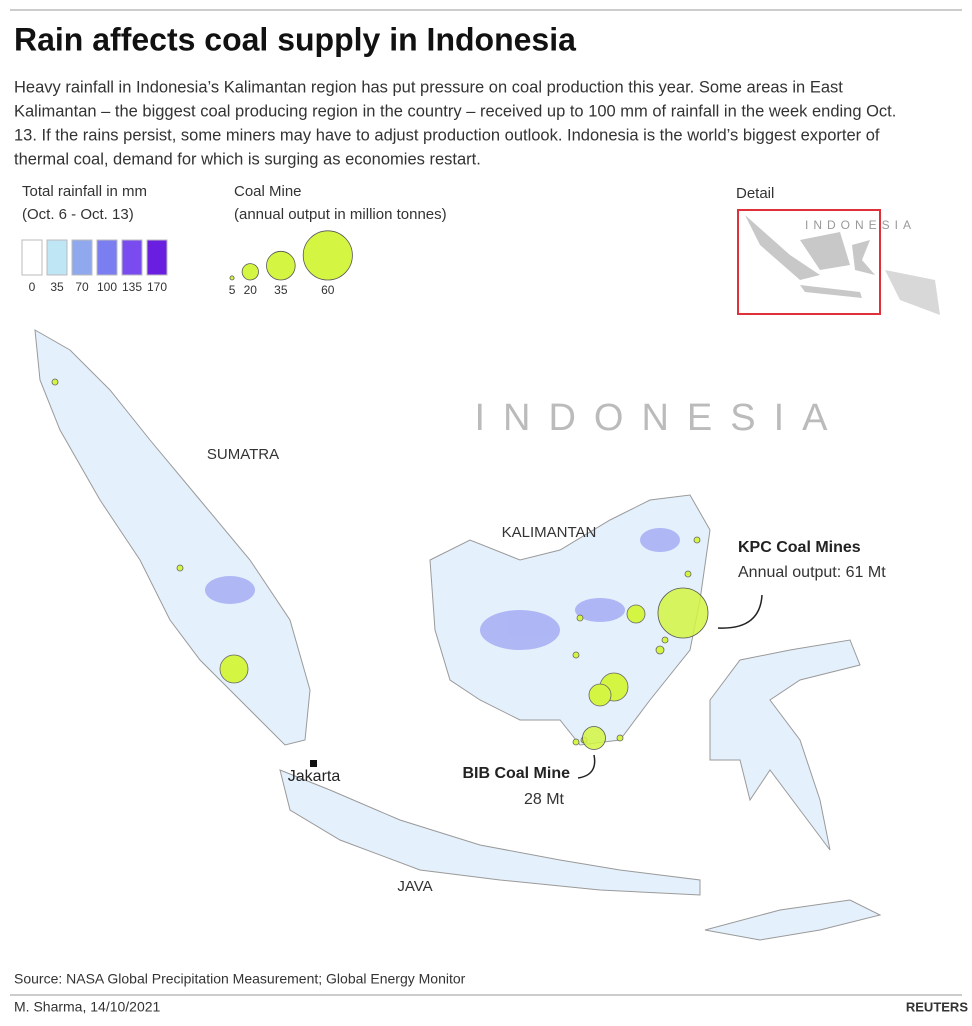 Image resolution: width=972 pixels, height=1026 pixels. I want to click on mine-name: BIB Coal Mine, so click(516, 773).